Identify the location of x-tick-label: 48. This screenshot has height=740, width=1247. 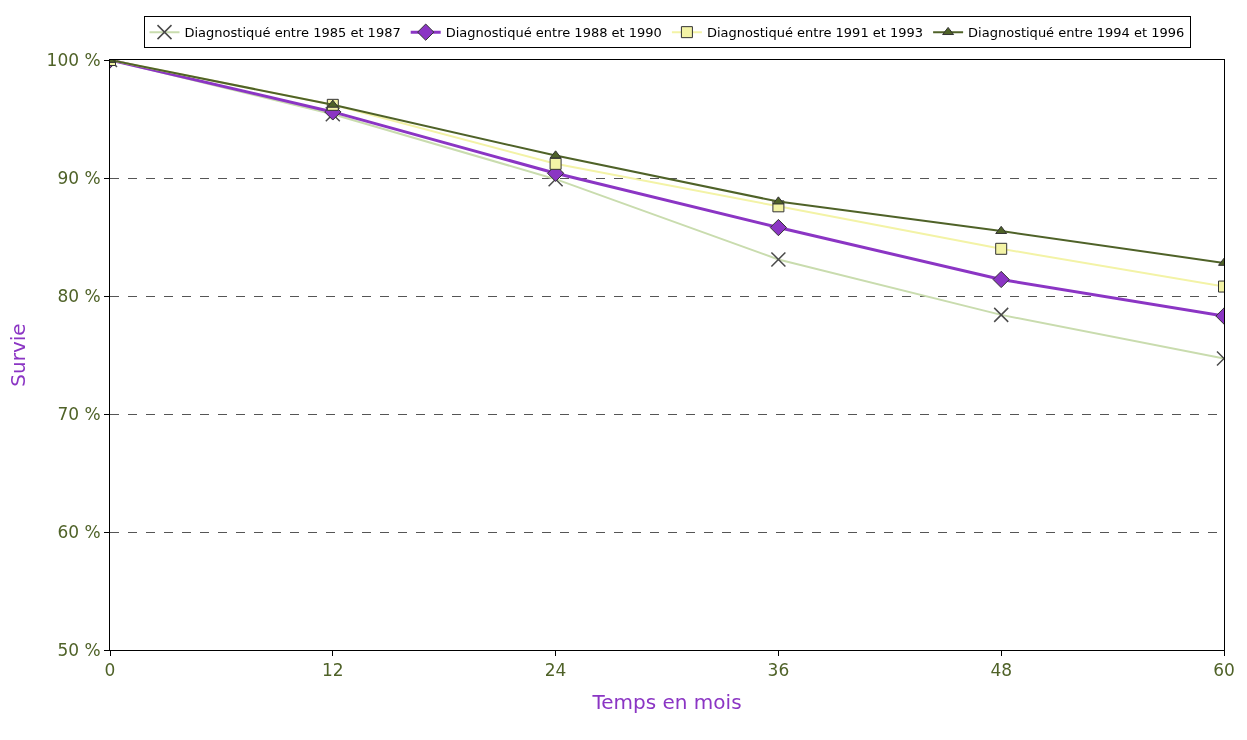
(1001, 670).